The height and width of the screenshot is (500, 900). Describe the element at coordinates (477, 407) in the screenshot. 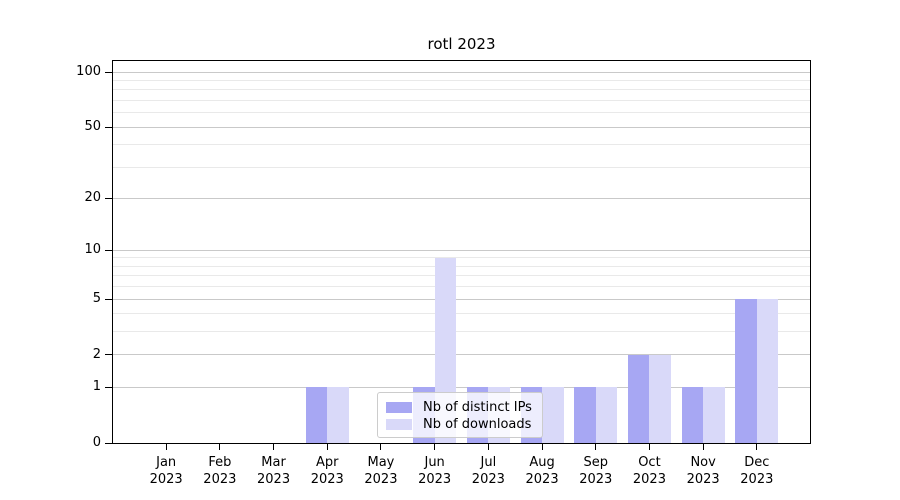

I see `legend-label-distinct-ips: Nb of distinct IPs` at that location.